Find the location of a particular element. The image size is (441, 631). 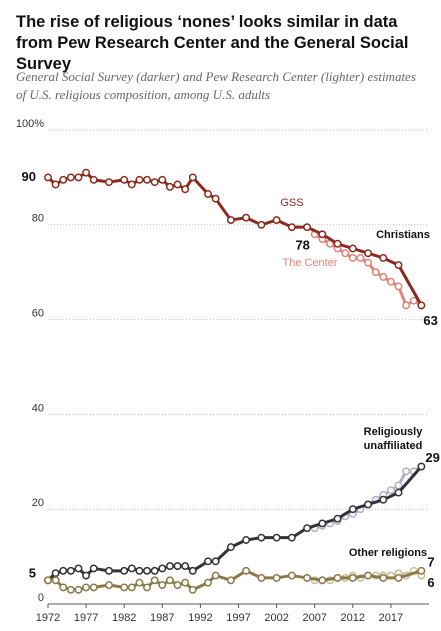

y-tick-label: 80 is located at coordinates (38, 219).